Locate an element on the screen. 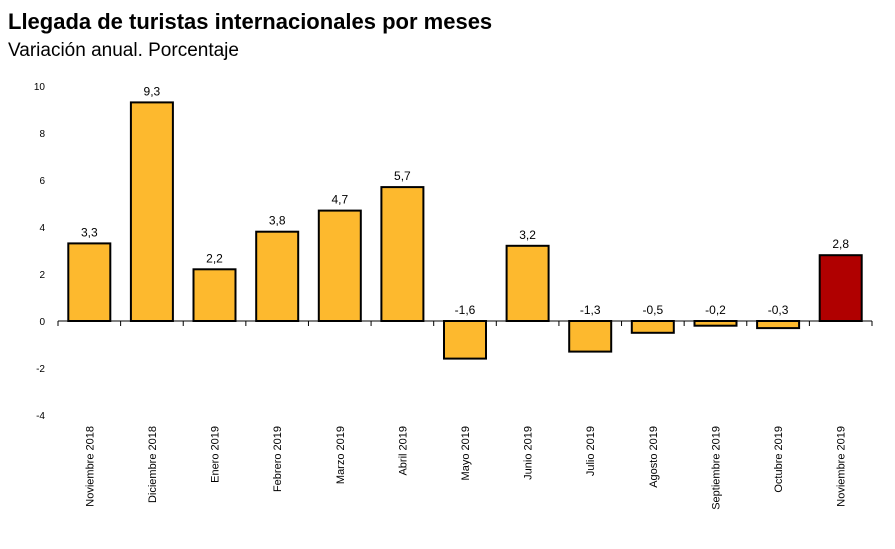 The image size is (895, 549). y-tick-label: 6 is located at coordinates (42, 181).